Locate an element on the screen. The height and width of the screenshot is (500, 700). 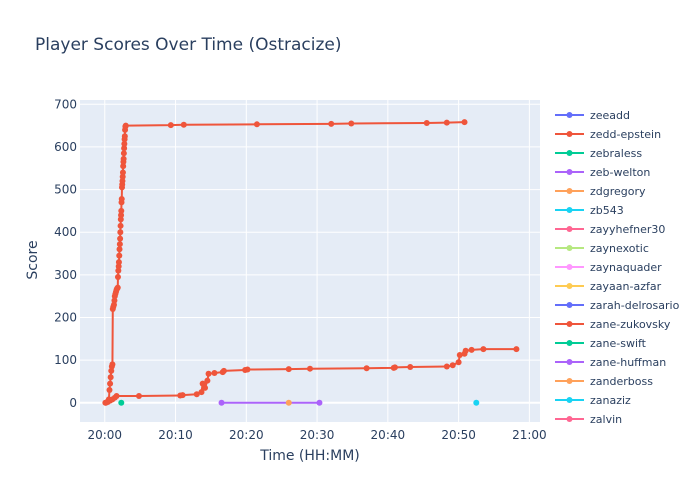
legend-item-zeb-welton: zeb-welton is located at coordinates (602, 172).